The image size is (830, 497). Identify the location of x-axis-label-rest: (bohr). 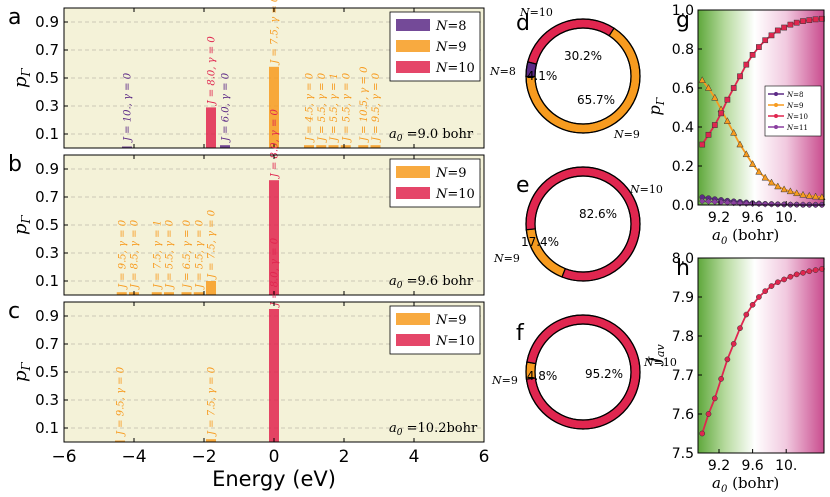
(753, 235).